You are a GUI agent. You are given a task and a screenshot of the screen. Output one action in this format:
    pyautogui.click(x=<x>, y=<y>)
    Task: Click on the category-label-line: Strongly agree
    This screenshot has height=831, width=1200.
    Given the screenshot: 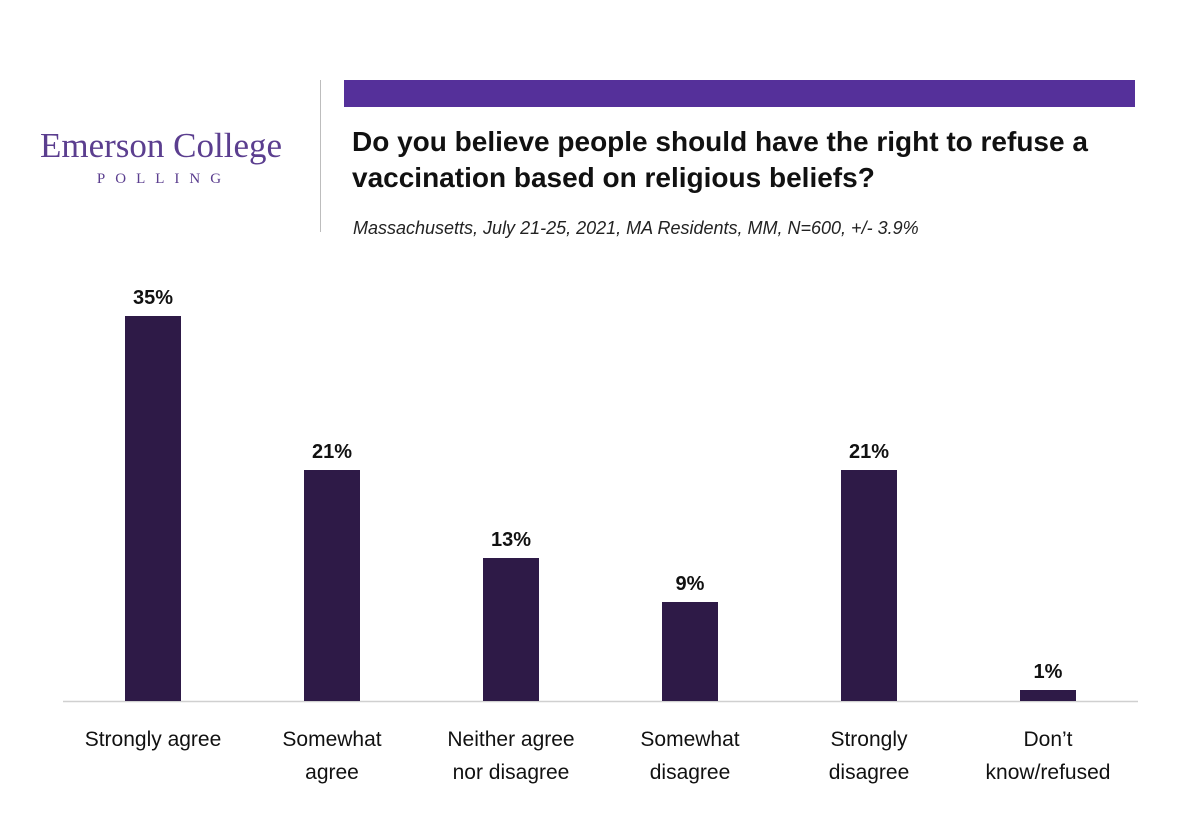 What is the action you would take?
    pyautogui.click(x=153, y=739)
    